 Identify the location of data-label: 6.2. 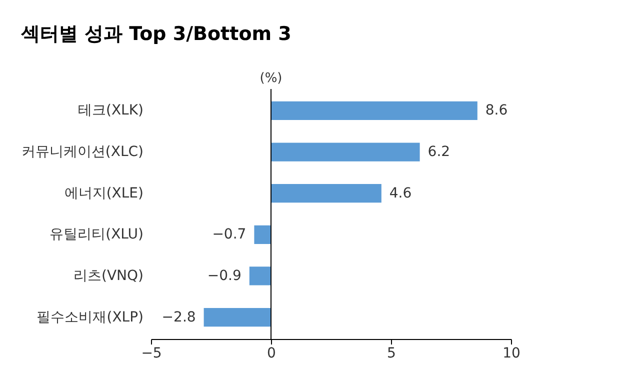
(439, 152).